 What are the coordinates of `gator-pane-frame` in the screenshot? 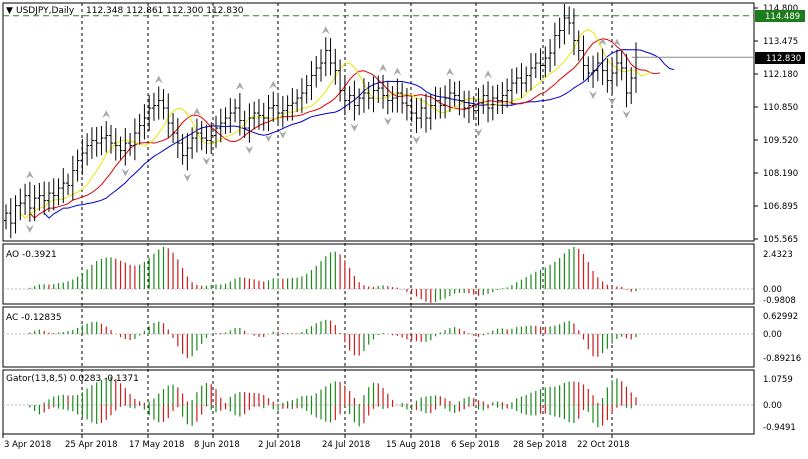 It's located at (378, 402).